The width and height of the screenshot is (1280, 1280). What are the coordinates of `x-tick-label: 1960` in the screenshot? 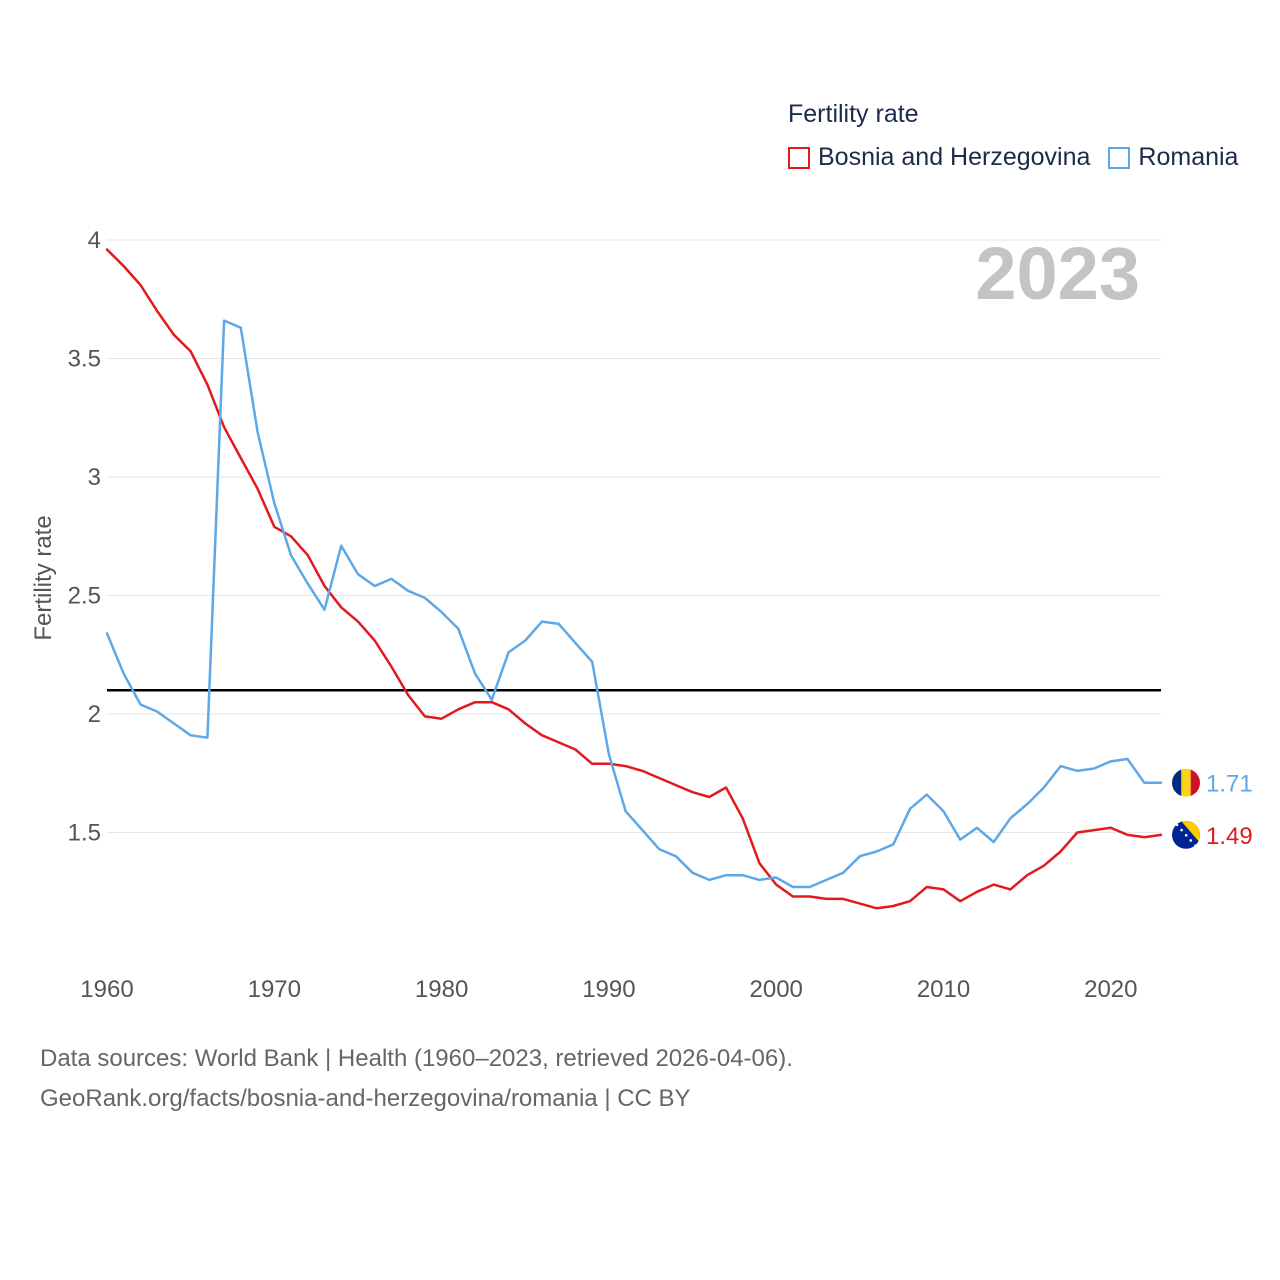 It's located at (106, 989).